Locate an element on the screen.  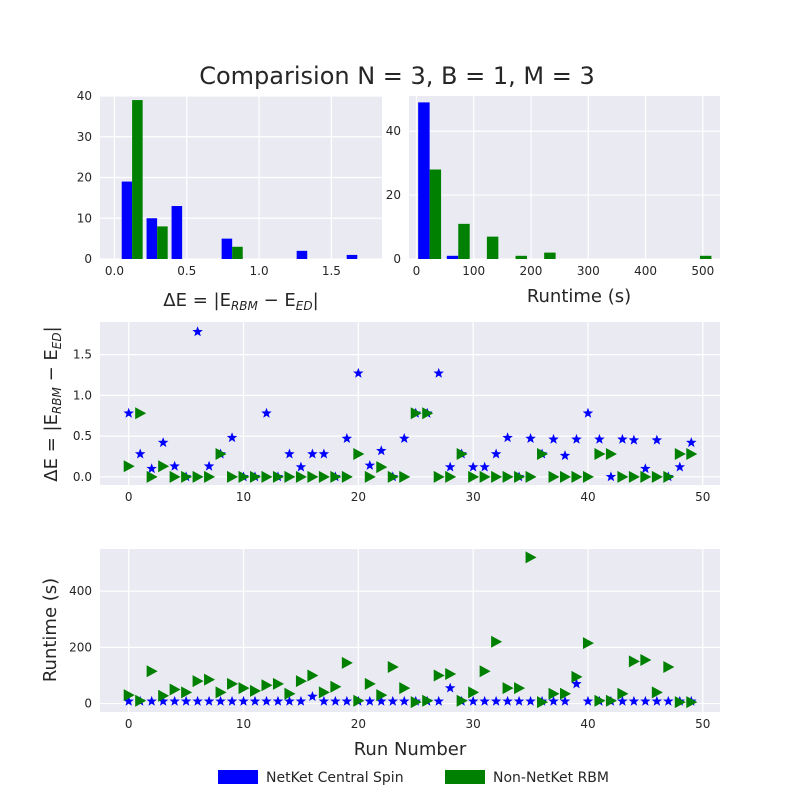
y-tick-label: 1.0 is located at coordinates (82, 395).